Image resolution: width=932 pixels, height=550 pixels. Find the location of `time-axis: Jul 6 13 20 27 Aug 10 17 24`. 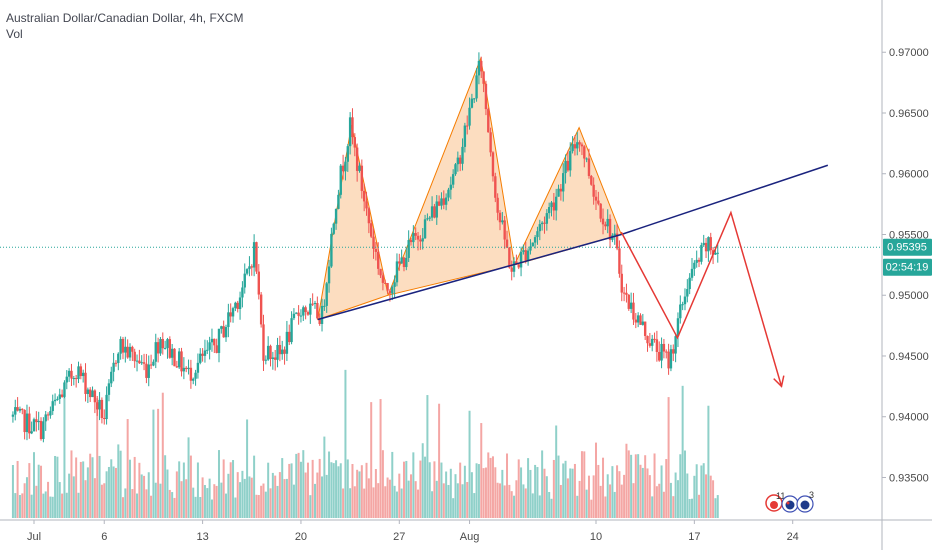

time-axis: Jul 6 13 20 27 Aug 10 17 24 is located at coordinates (413, 531).